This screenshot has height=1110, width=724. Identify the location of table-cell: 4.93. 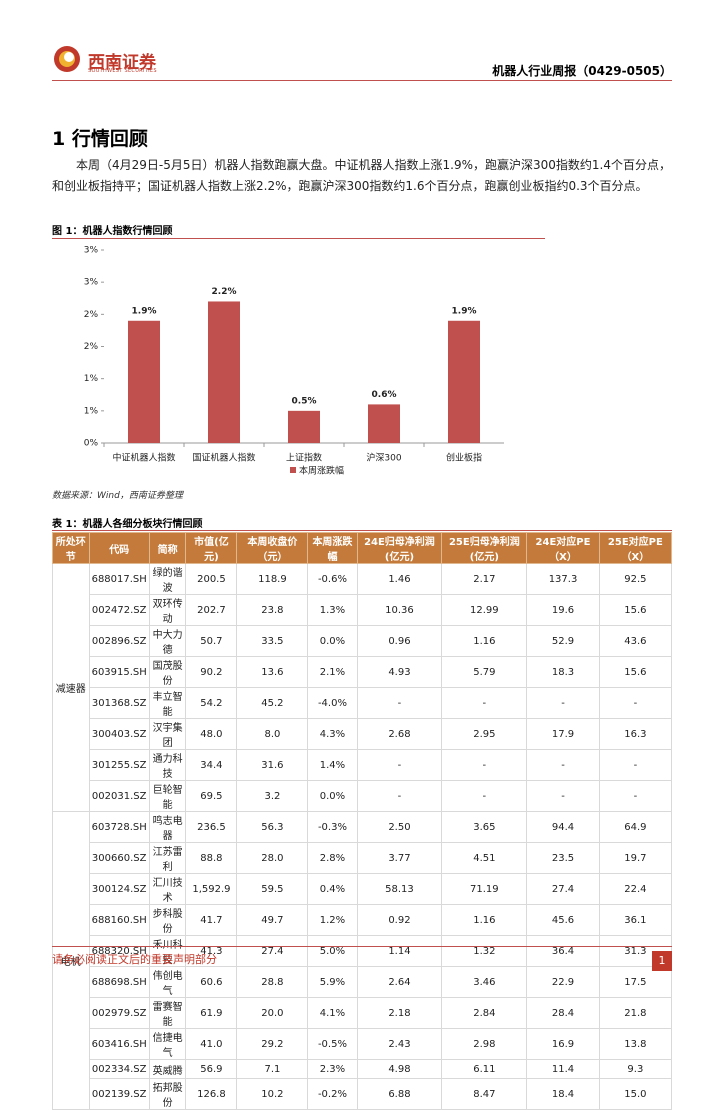
(399, 672).